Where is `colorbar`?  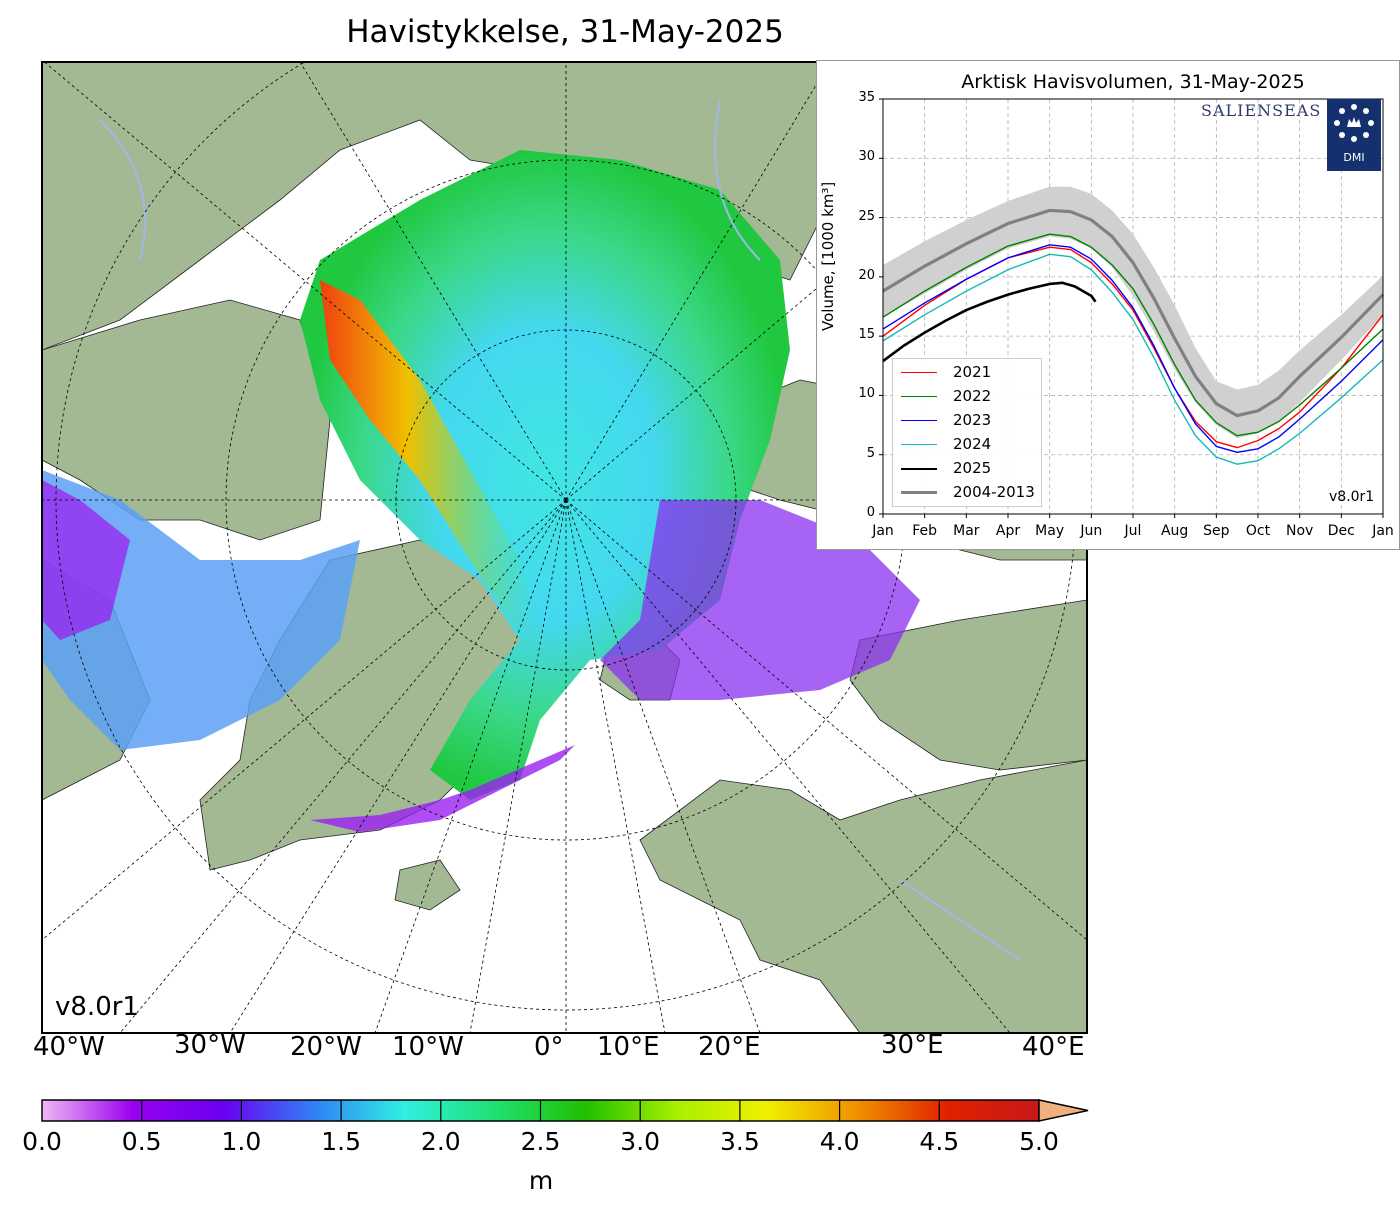
colorbar is located at coordinates (565, 1110).